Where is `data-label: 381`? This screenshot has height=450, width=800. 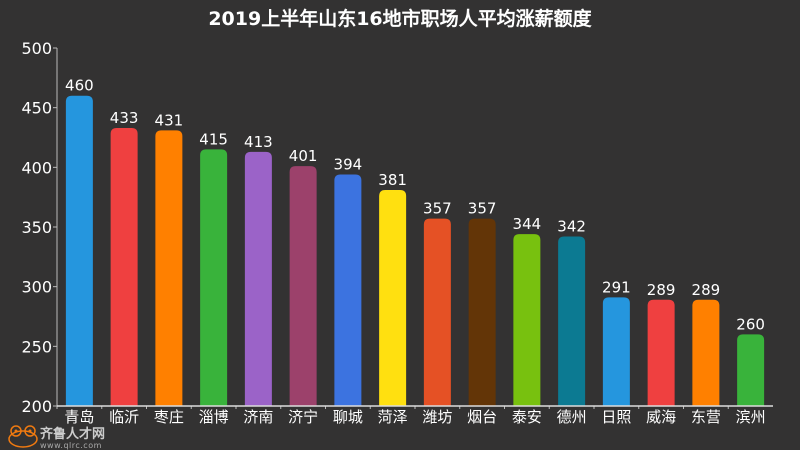
data-label: 381 is located at coordinates (392, 180).